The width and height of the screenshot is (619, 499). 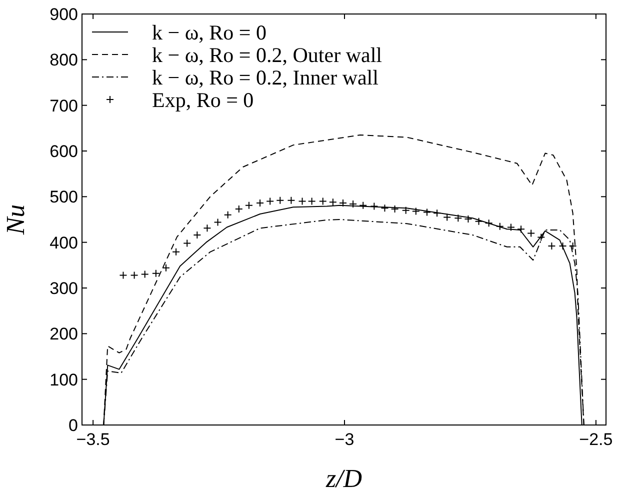 What do you see at coordinates (73, 425) in the screenshot?
I see `y-tick-label: 0` at bounding box center [73, 425].